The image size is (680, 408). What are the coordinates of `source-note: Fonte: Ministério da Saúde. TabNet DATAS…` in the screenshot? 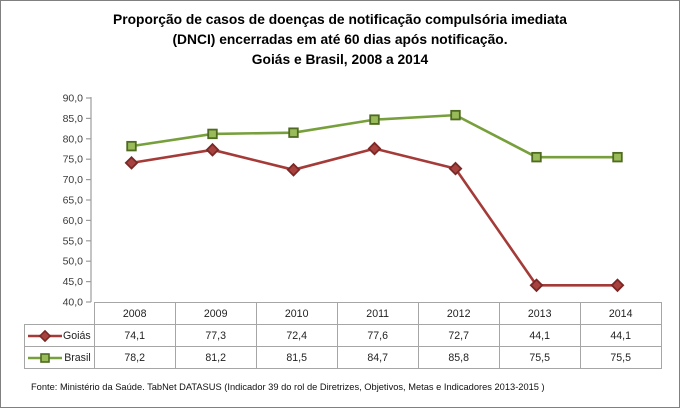 It's located at (288, 387).